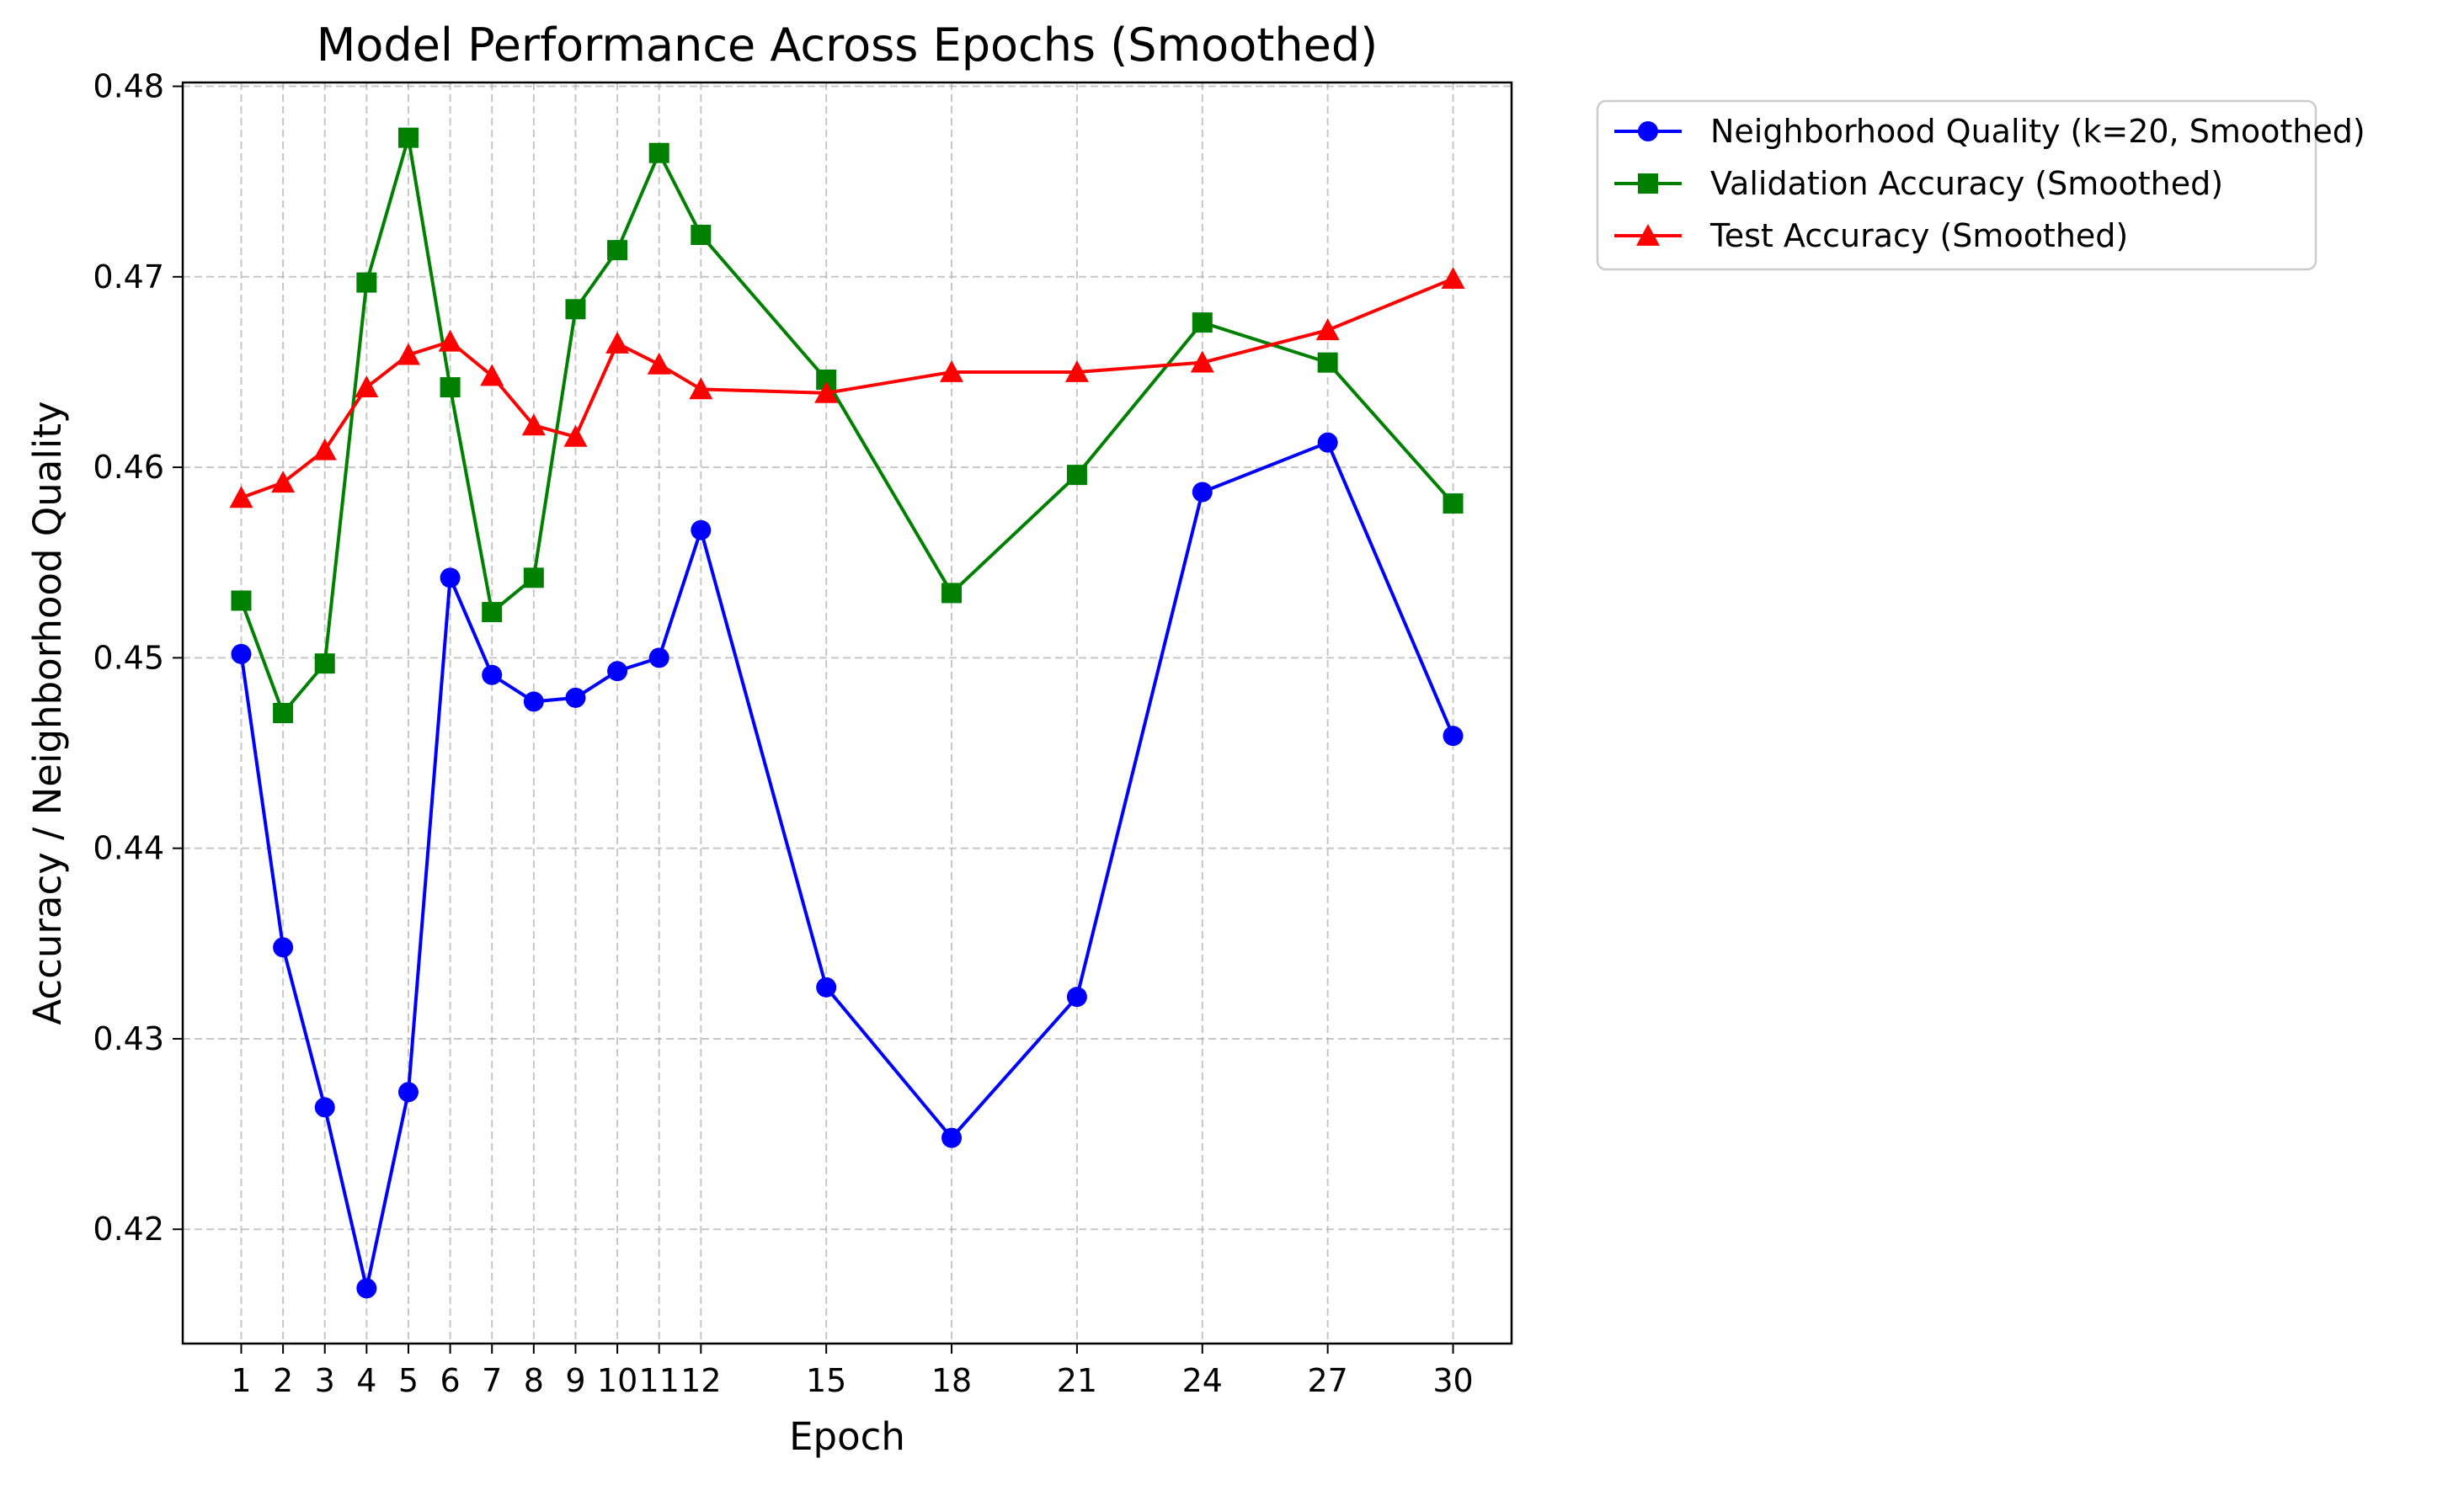 The height and width of the screenshot is (1485, 2464). What do you see at coordinates (128, 467) in the screenshot?
I see `y-tick-label: 0.46` at bounding box center [128, 467].